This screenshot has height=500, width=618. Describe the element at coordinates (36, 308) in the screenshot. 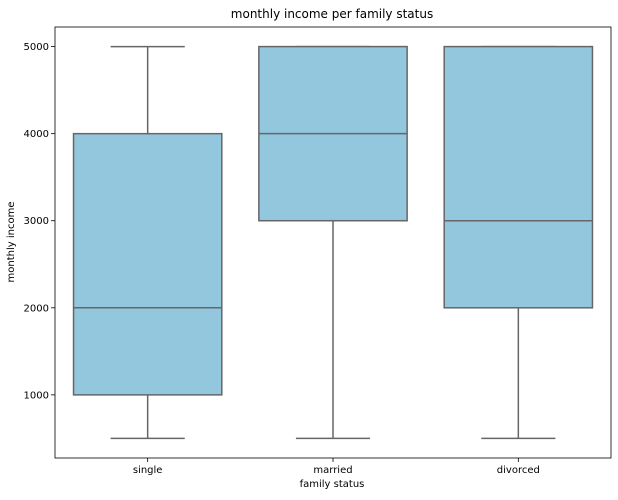

I see `y-tick-label: 2000` at that location.